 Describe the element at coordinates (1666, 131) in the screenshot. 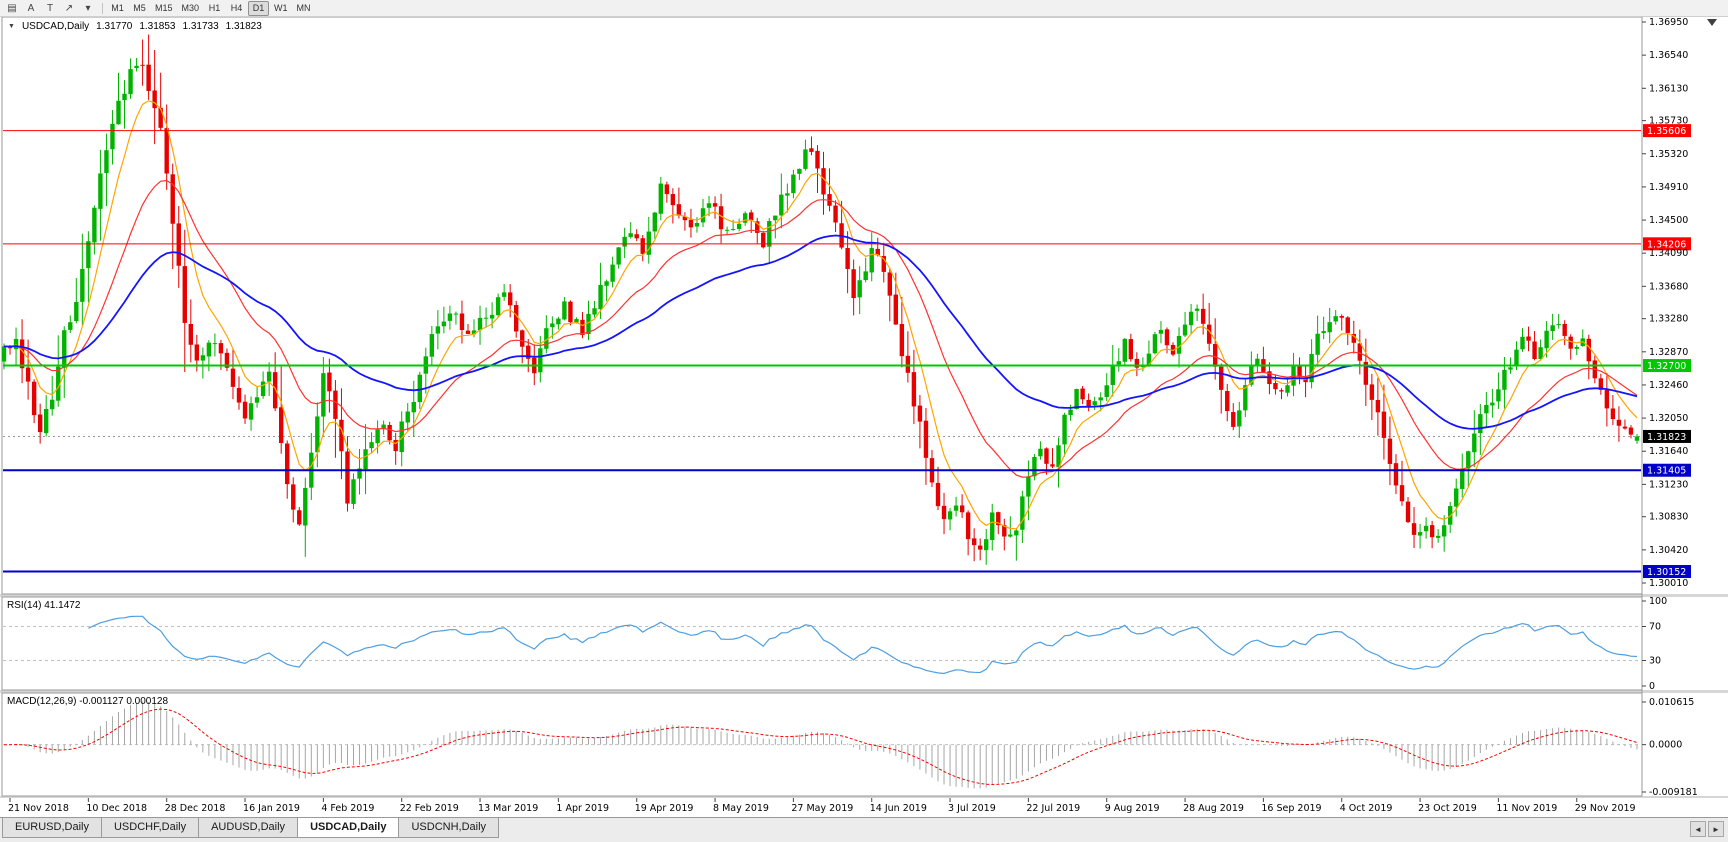

I see `svg-text: 1.35606` at that location.